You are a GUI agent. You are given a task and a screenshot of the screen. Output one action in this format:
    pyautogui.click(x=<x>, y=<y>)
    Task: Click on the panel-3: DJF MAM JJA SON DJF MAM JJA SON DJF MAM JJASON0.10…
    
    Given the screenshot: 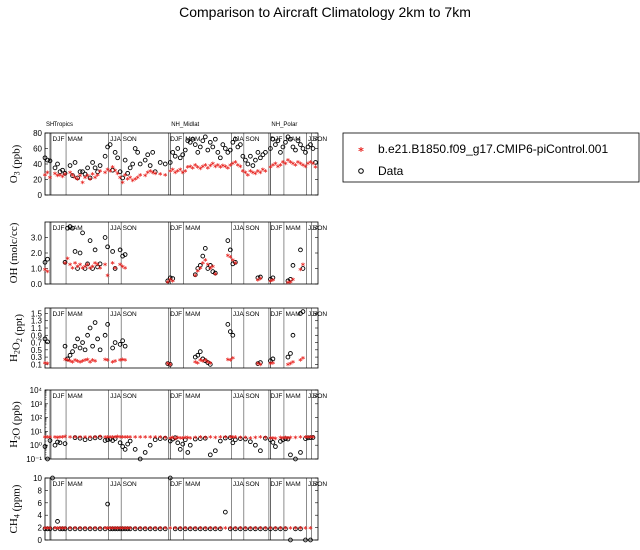 What is the action you would take?
    pyautogui.click(x=167, y=338)
    